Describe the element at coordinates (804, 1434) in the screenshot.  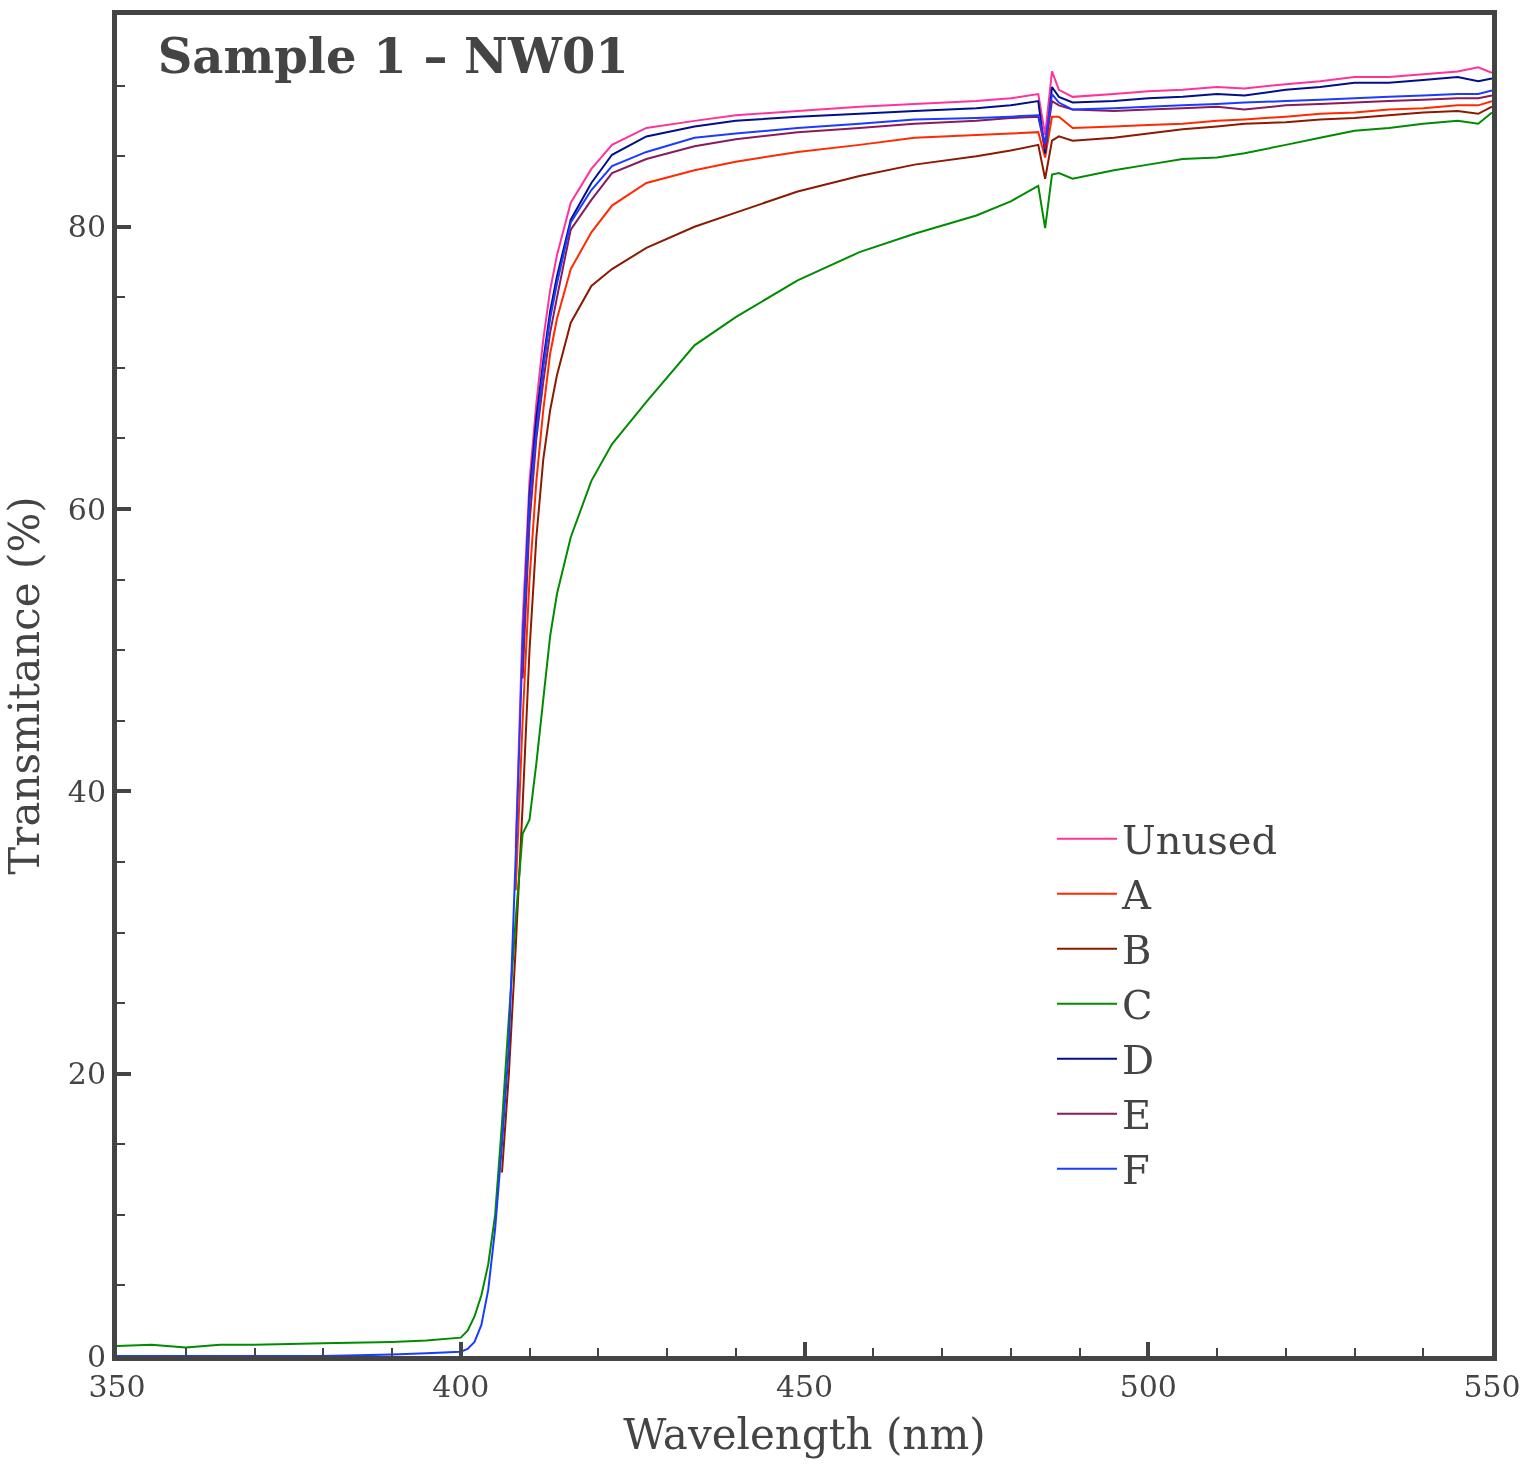
I see `x-axis-title: Wavelength (nm)` at that location.